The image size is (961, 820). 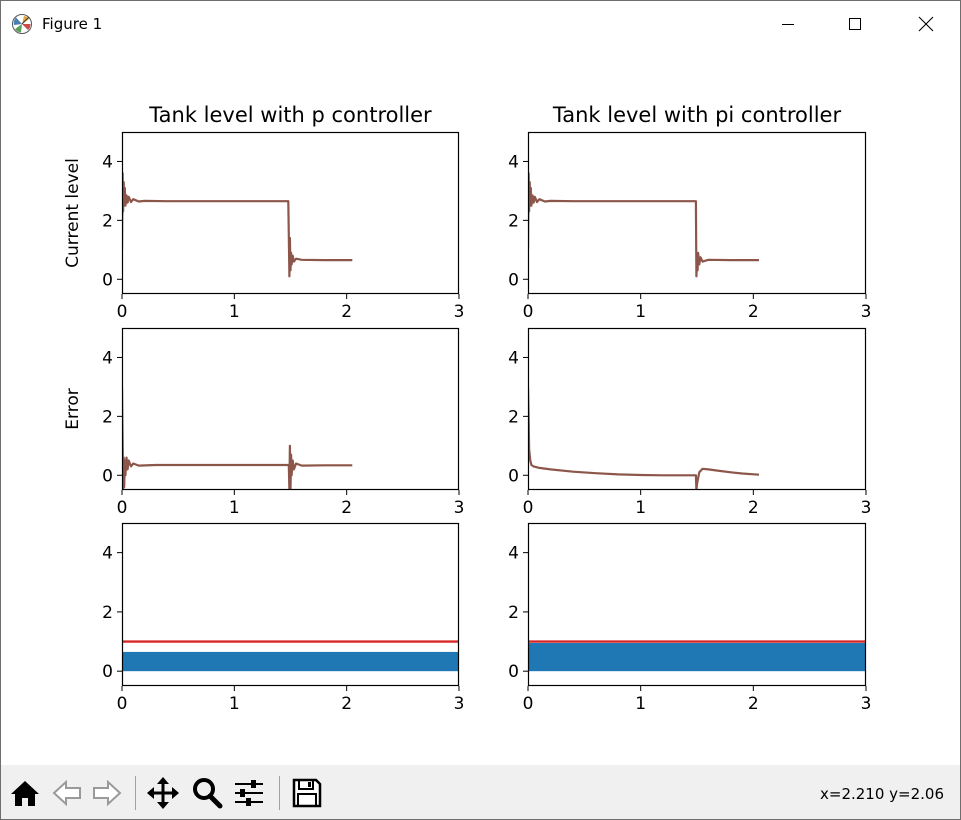 I want to click on subplot-pi-tank: 0 1 2 3 0 2 4, so click(x=690, y=618).